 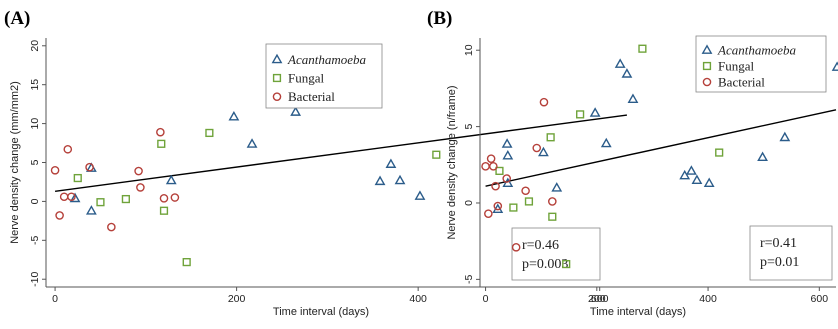 I want to click on panel-a-legend-label-acanthamoeba: Acanthamoeba, so click(x=326, y=59).